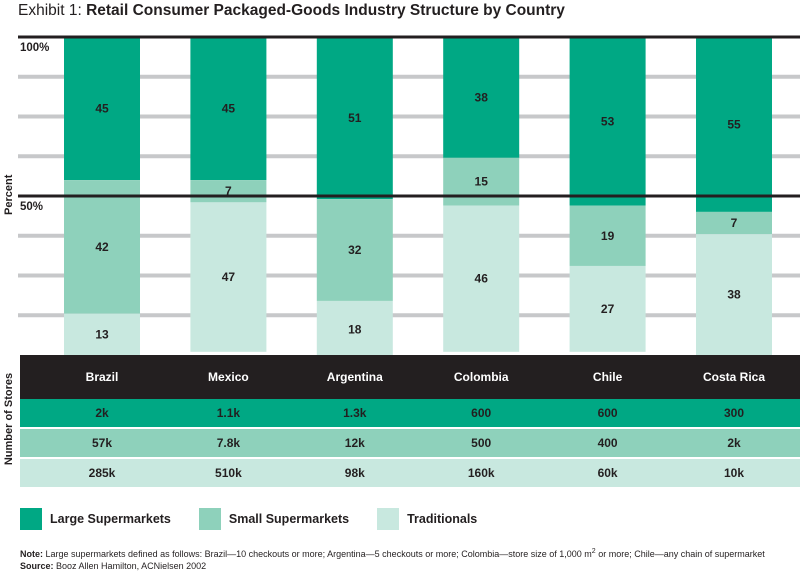 This screenshot has height=584, width=800. What do you see at coordinates (355, 443) in the screenshot?
I see `stores-cell: 12k` at bounding box center [355, 443].